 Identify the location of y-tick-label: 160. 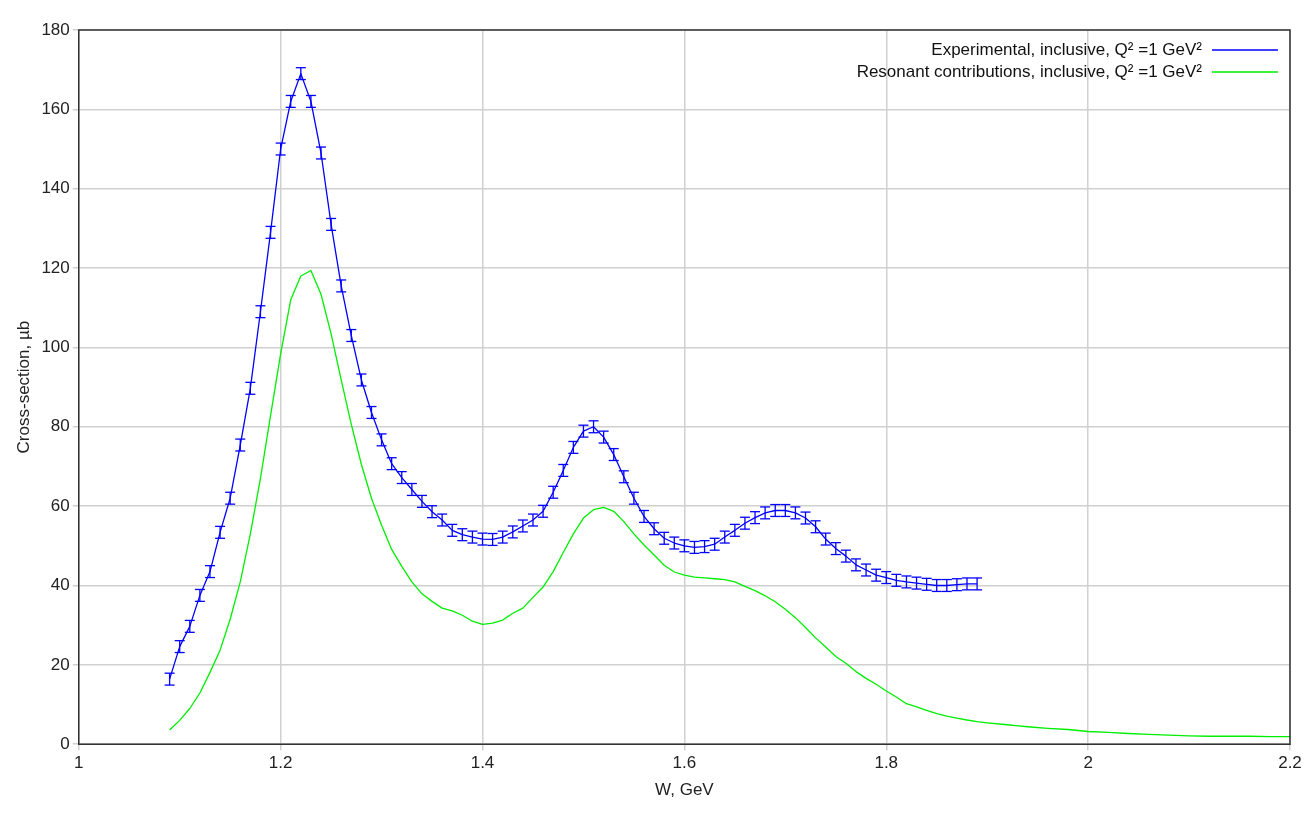
(55, 109).